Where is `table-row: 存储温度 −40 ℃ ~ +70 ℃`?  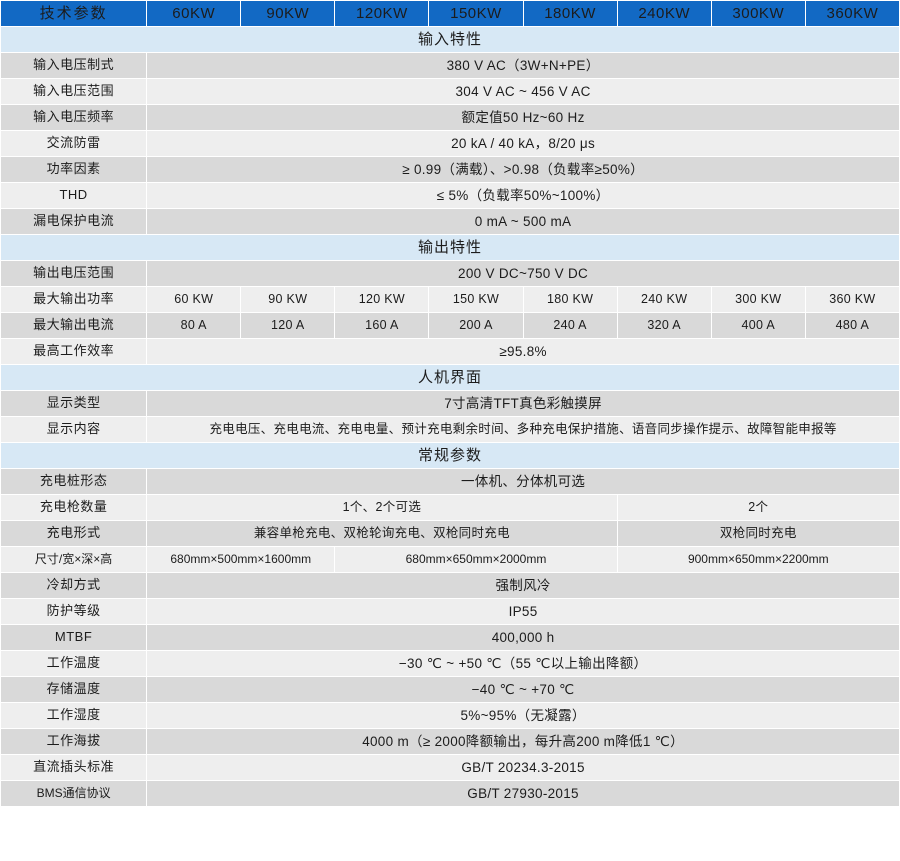 table-row: 存储温度 −40 ℃ ~ +70 ℃ is located at coordinates (450, 689).